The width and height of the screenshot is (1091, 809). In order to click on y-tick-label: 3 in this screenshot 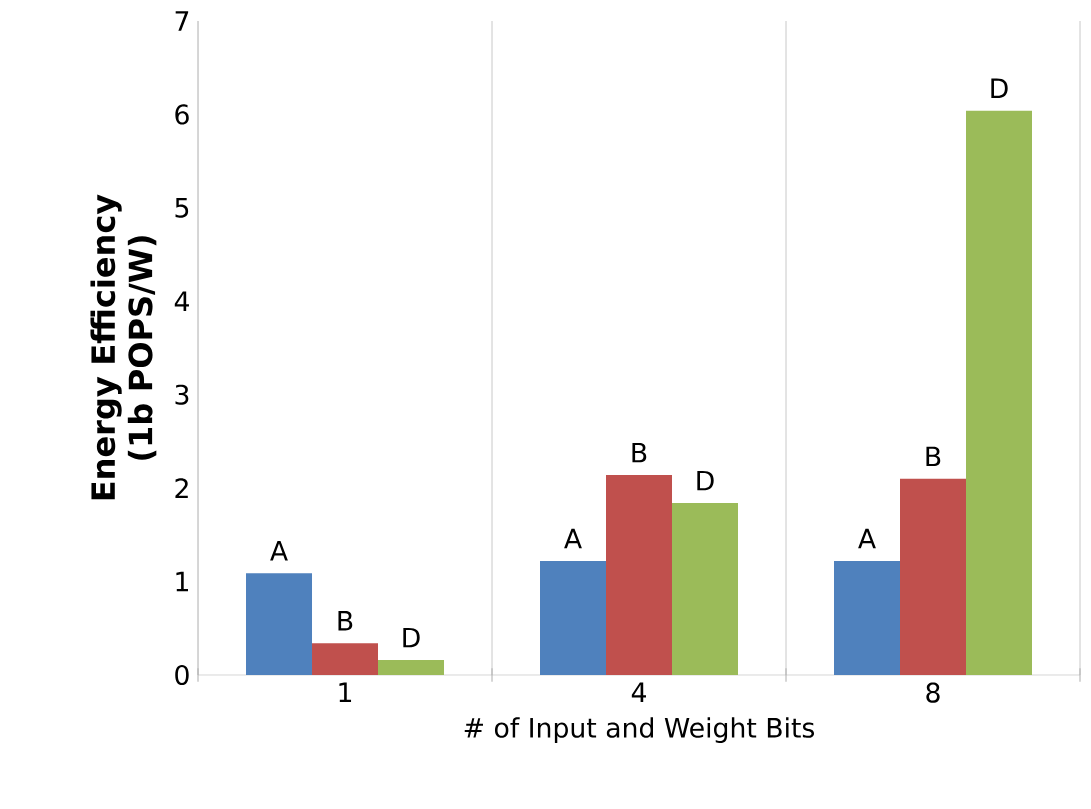, I will do `click(182, 394)`.